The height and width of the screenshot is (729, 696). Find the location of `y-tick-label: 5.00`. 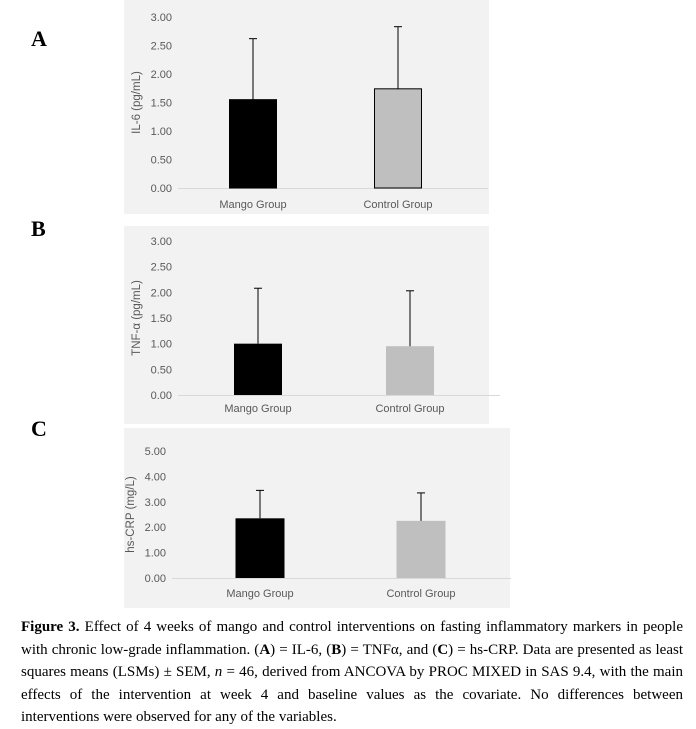

y-tick-label: 5.00 is located at coordinates (155, 452).